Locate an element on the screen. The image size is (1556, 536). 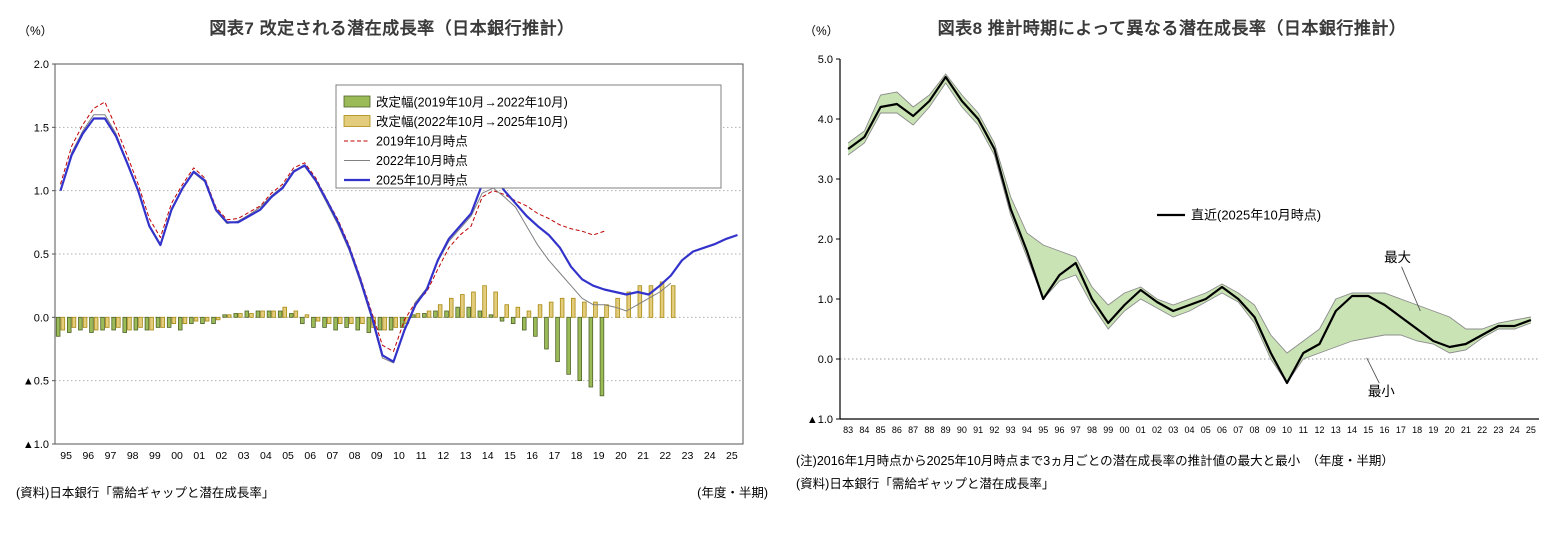
legend-bar-swatch is located at coordinates (357, 101).